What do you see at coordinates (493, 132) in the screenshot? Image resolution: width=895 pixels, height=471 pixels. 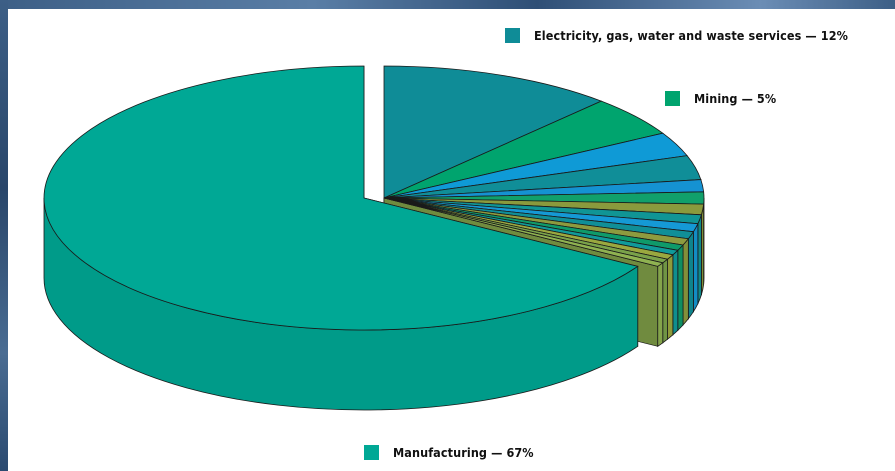 I see `pie-slice-electricity-gas-water-and-waste-services` at bounding box center [493, 132].